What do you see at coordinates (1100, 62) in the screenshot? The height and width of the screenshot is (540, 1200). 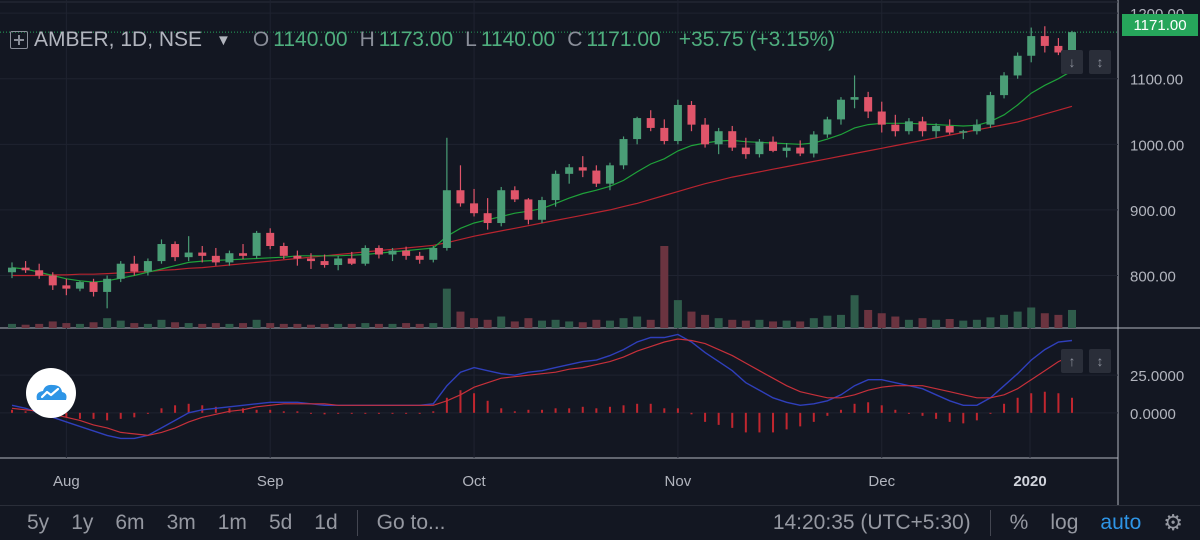 I see `expand-vertical-icon: ↕` at bounding box center [1100, 62].